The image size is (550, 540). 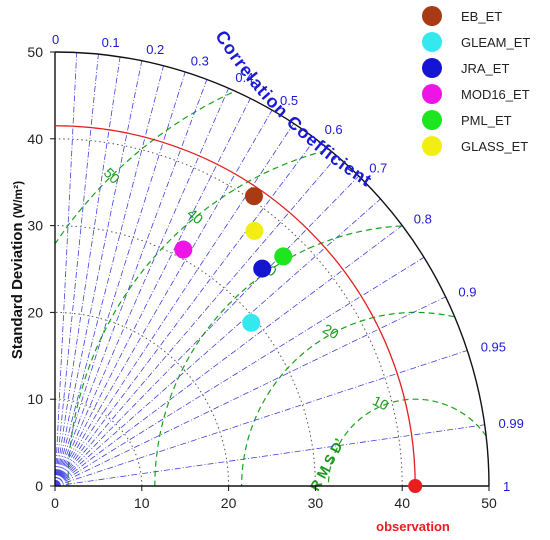 I want to click on legend-label: EB_ET, so click(x=481, y=16).